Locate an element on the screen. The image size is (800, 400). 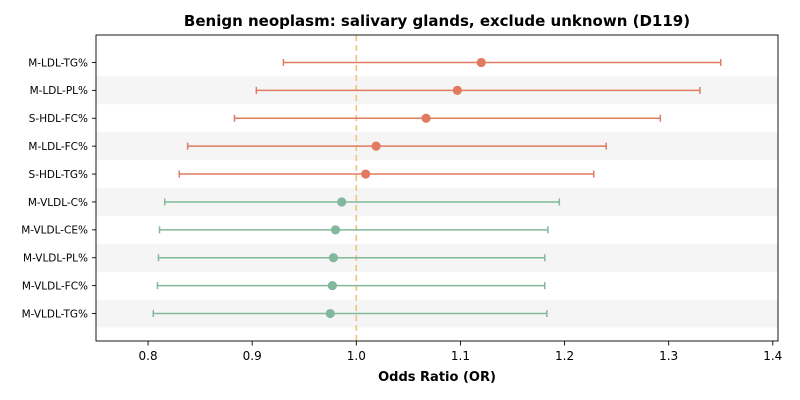
y-tick-label: S-HDL-FC% is located at coordinates (58, 119).